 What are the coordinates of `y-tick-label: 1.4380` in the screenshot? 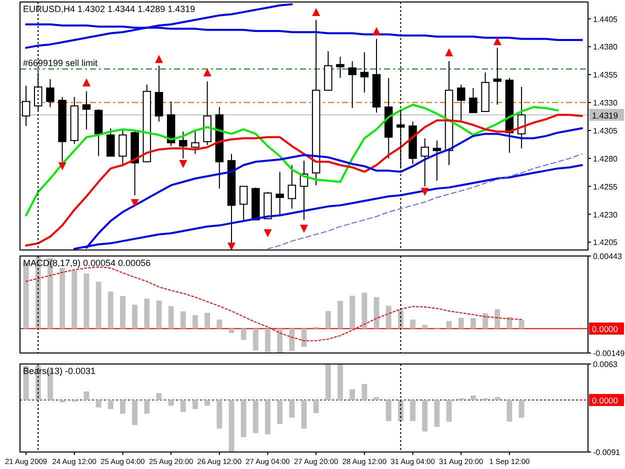 It's located at (605, 47).